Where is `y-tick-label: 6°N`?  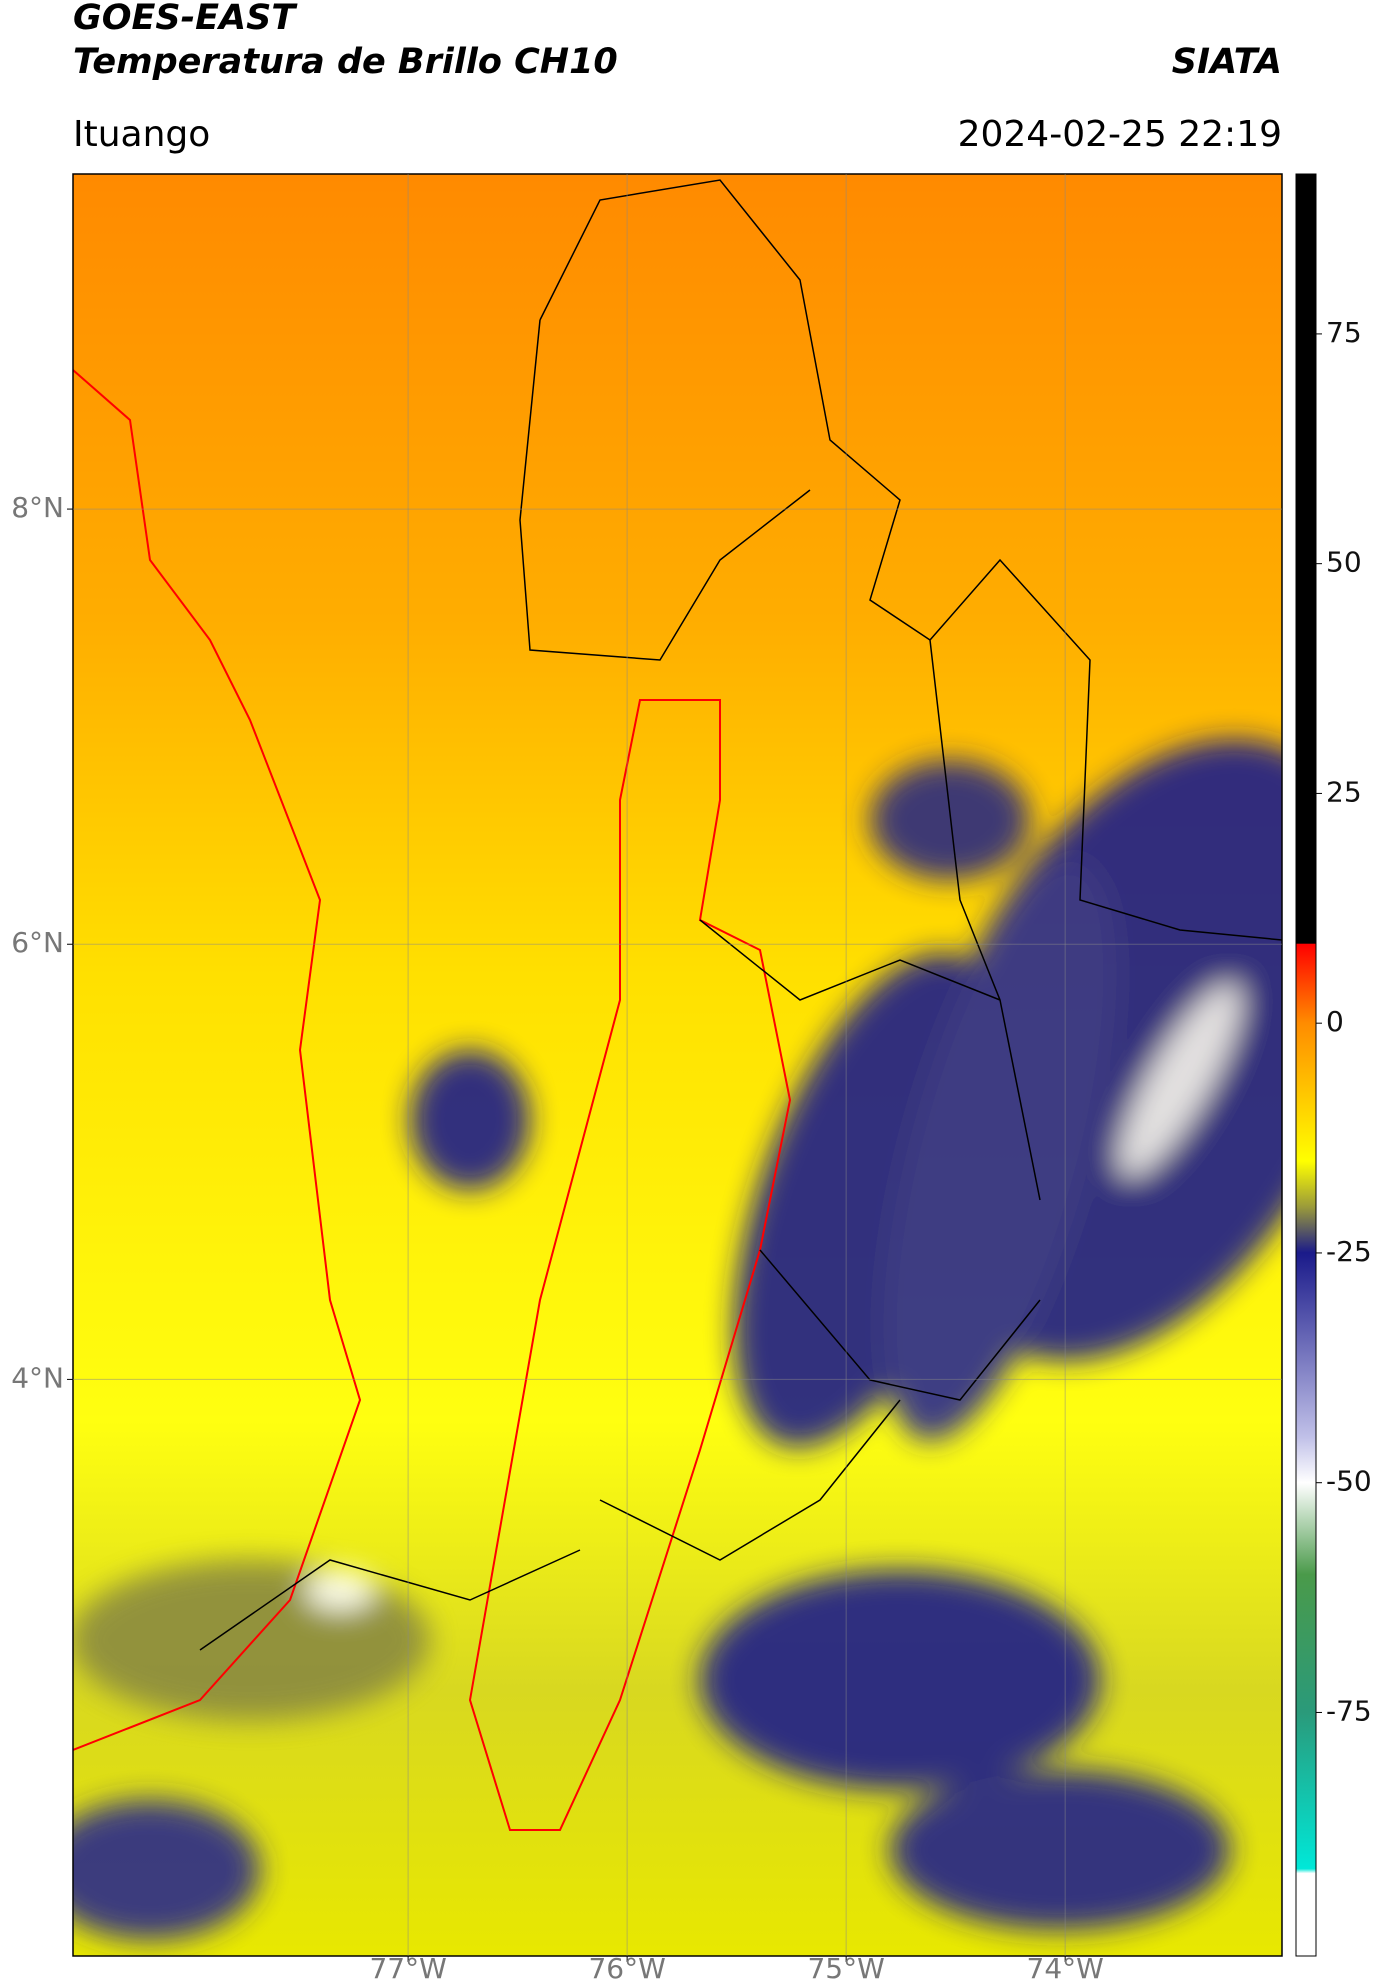 y-tick-label: 6°N is located at coordinates (37, 942).